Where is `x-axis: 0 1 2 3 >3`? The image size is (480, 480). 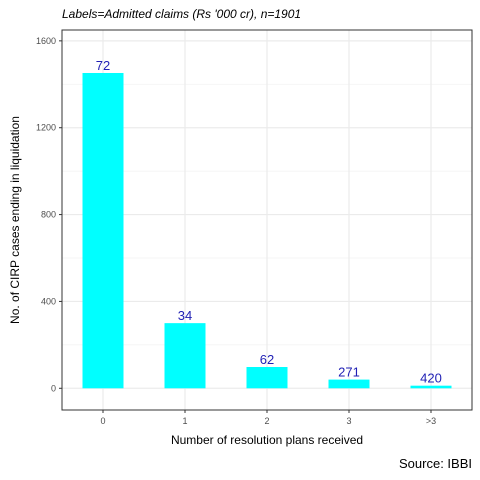 x-axis: 0 1 2 3 >3 is located at coordinates (268, 418).